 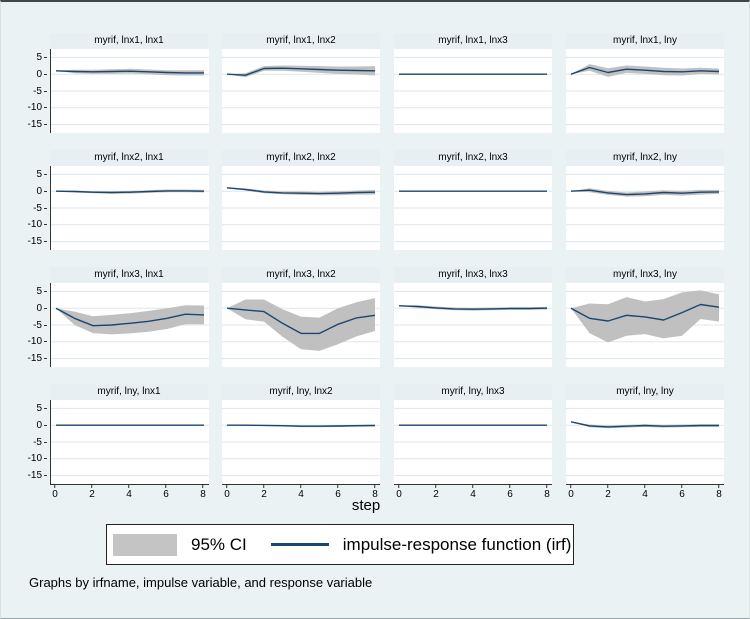 I want to click on irf-line-icon, so click(x=299, y=544).